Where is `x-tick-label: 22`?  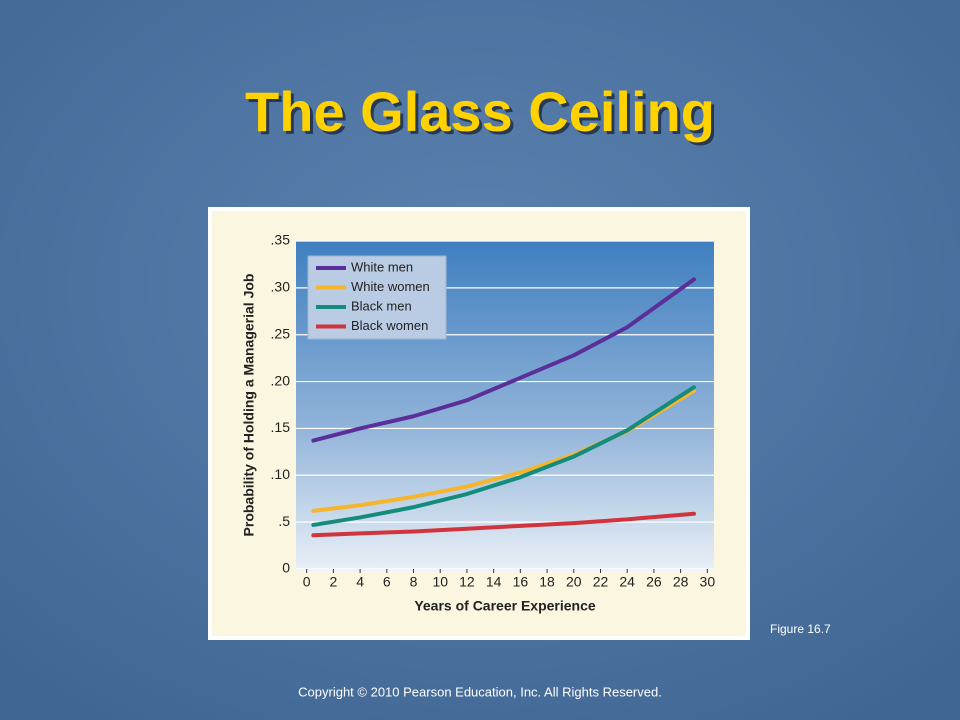
x-tick-label: 22 is located at coordinates (601, 582).